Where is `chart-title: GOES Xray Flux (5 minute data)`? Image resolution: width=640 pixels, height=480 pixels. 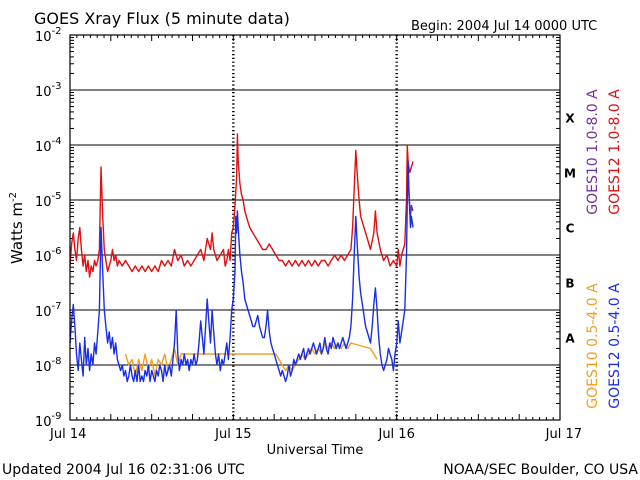 chart-title: GOES Xray Flux (5 minute data) is located at coordinates (162, 18).